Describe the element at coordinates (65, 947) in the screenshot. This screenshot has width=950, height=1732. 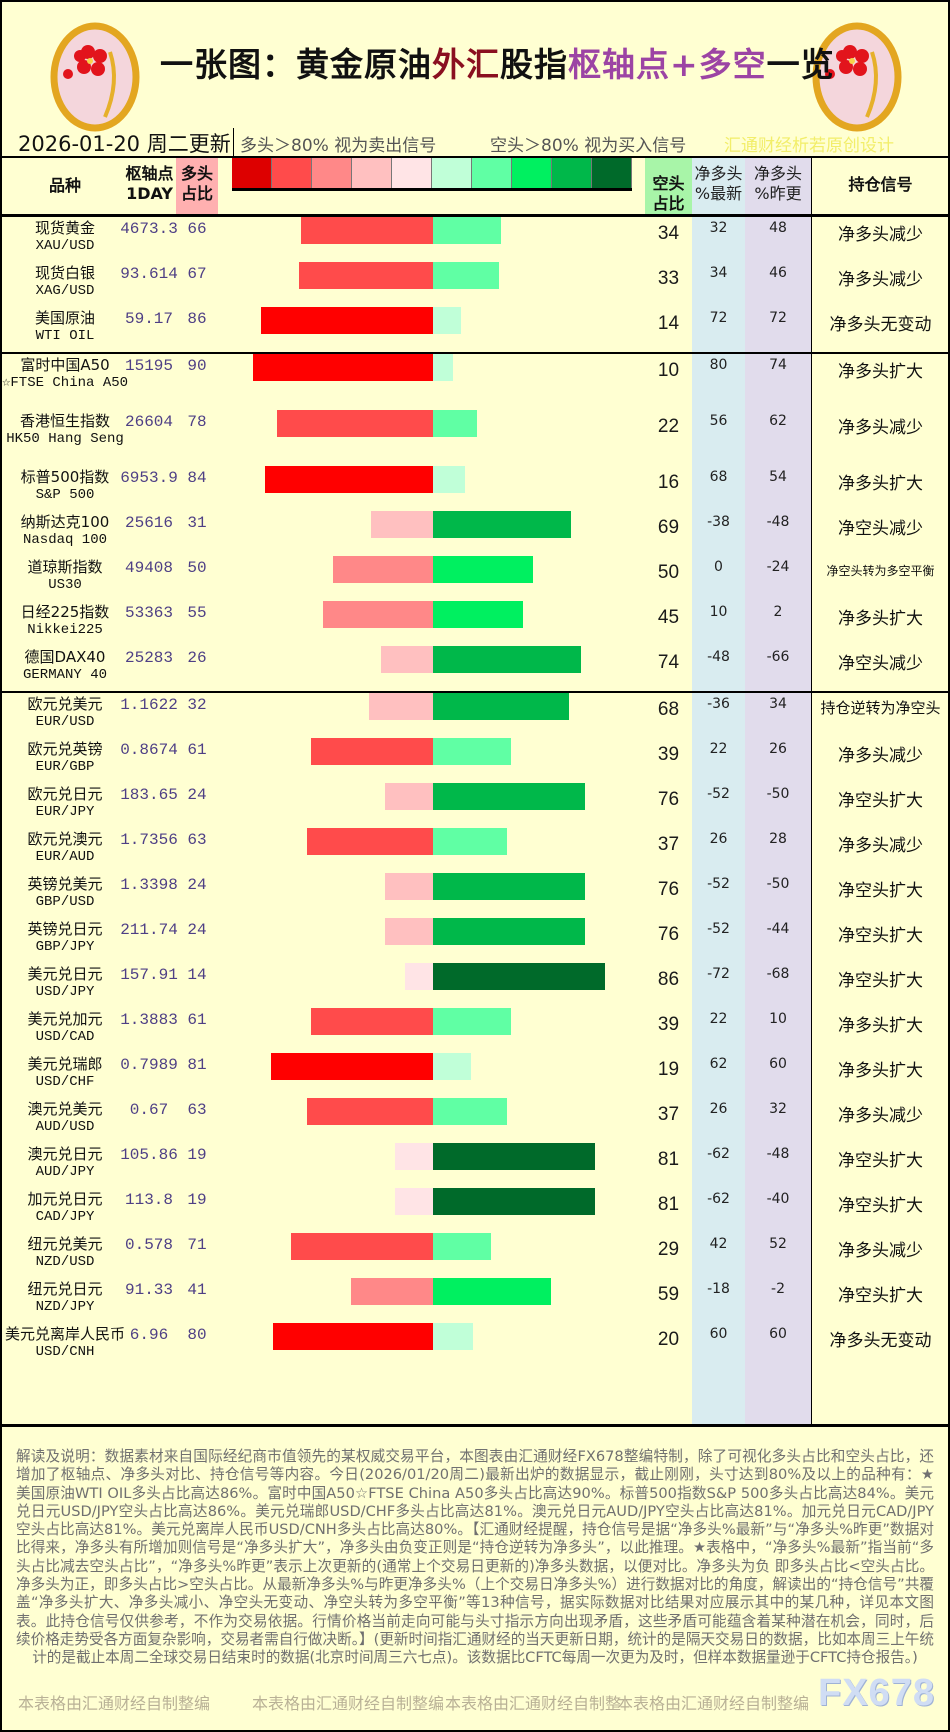
I see `instrument-symbol: GBP/JPY` at that location.